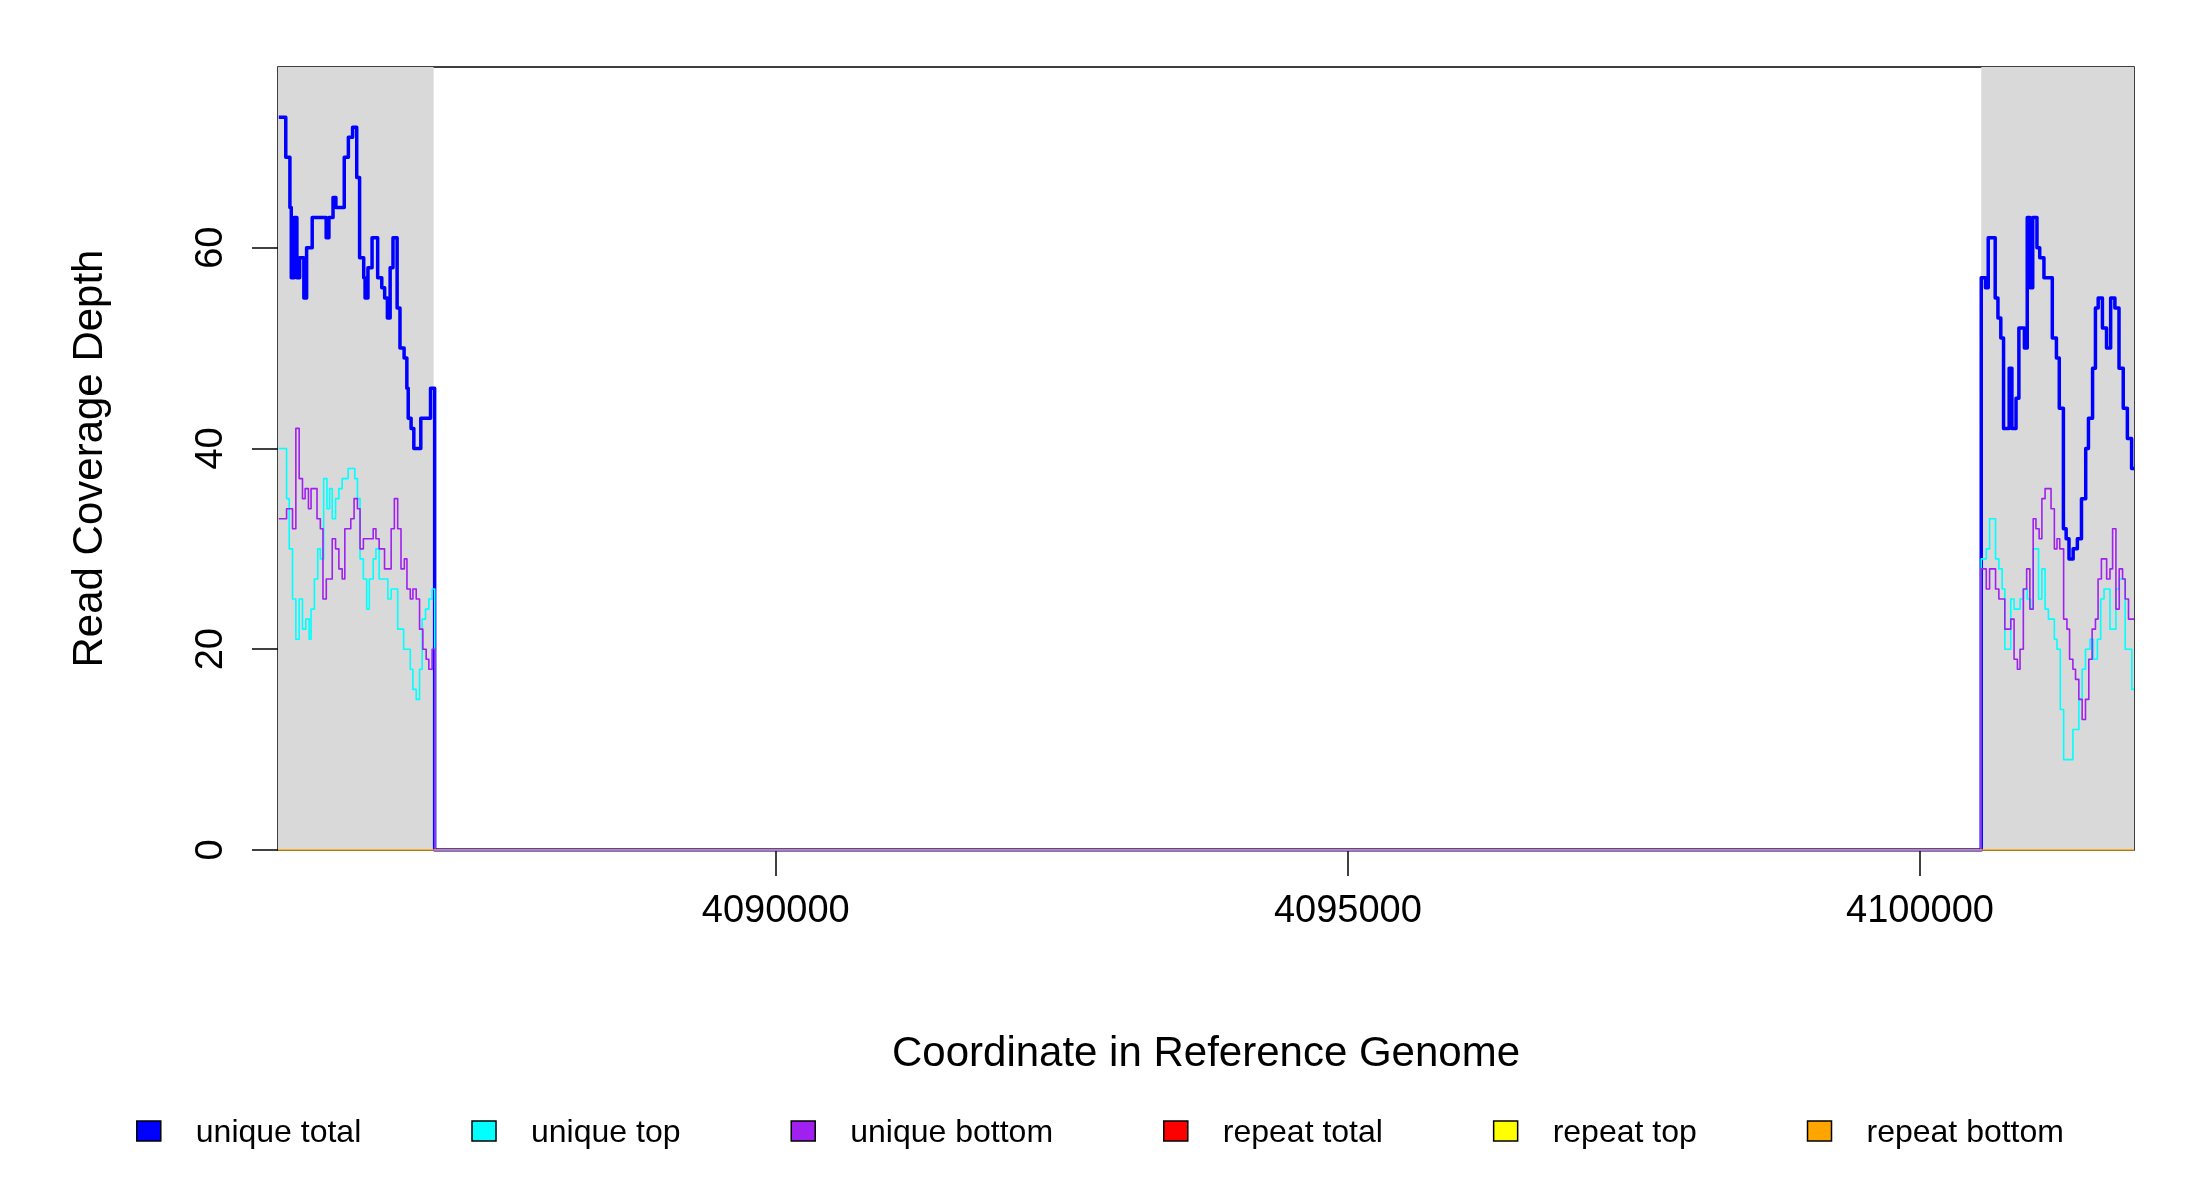 The width and height of the screenshot is (2200, 1200). What do you see at coordinates (1965, 1131) in the screenshot?
I see `legend-label: repeat bottom` at bounding box center [1965, 1131].